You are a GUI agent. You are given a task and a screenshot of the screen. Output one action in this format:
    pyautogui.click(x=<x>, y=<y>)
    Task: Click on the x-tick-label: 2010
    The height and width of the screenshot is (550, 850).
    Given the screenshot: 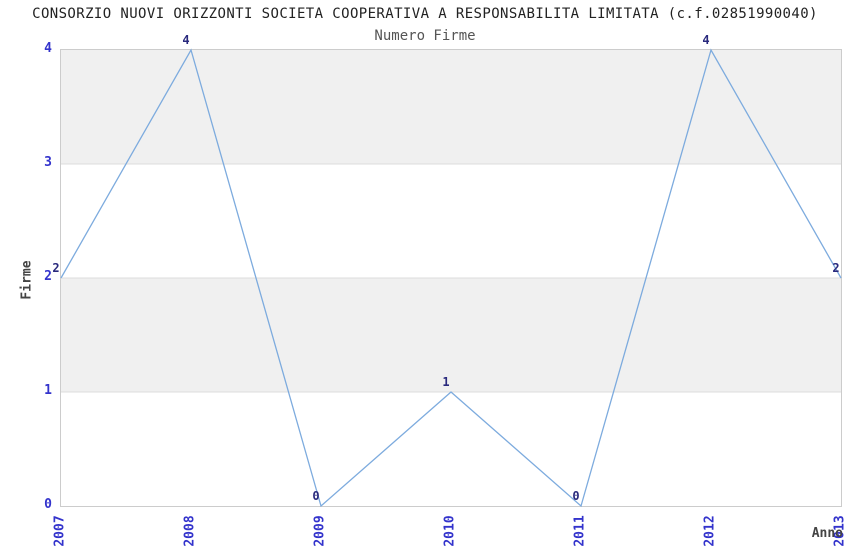 What is the action you would take?
    pyautogui.click(x=450, y=531)
    